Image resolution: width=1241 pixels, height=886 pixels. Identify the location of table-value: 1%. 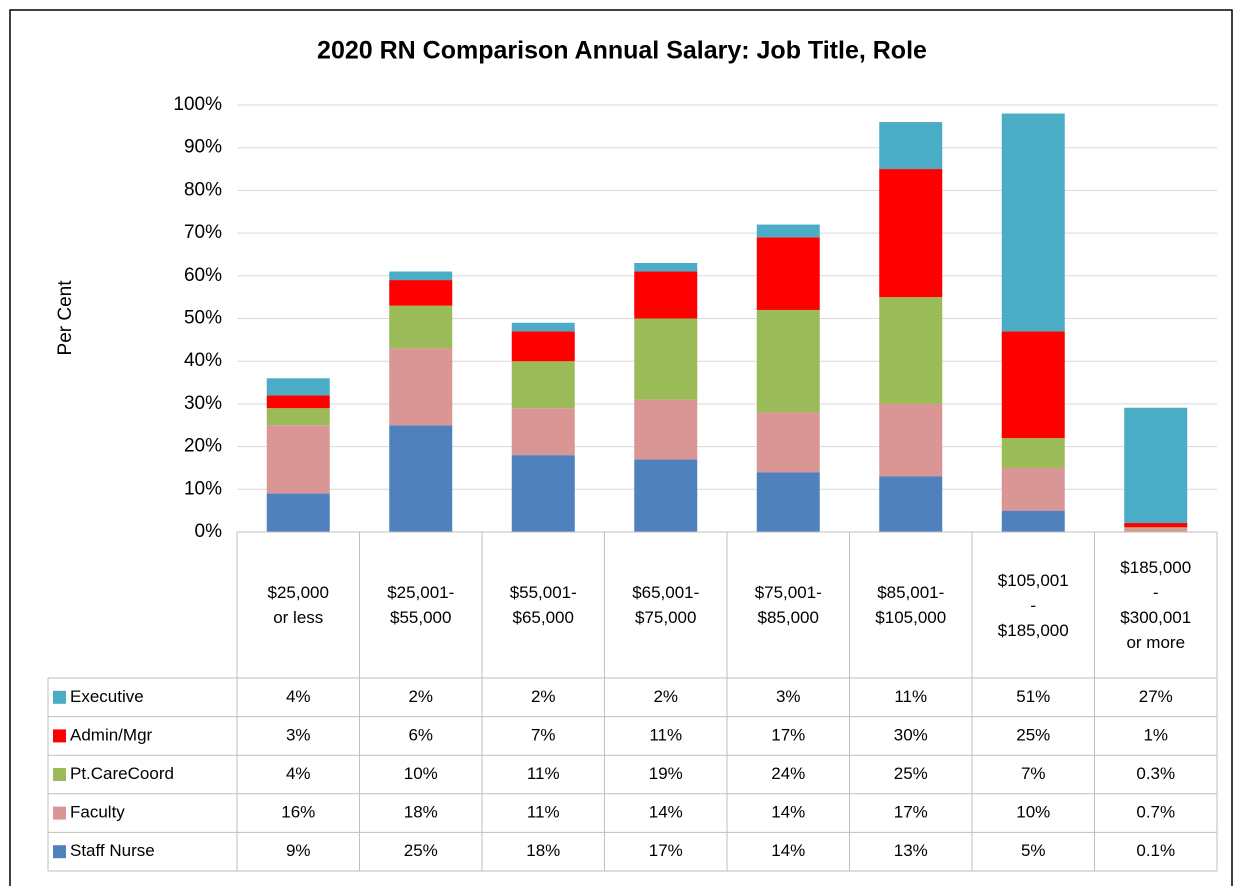
(1155, 734).